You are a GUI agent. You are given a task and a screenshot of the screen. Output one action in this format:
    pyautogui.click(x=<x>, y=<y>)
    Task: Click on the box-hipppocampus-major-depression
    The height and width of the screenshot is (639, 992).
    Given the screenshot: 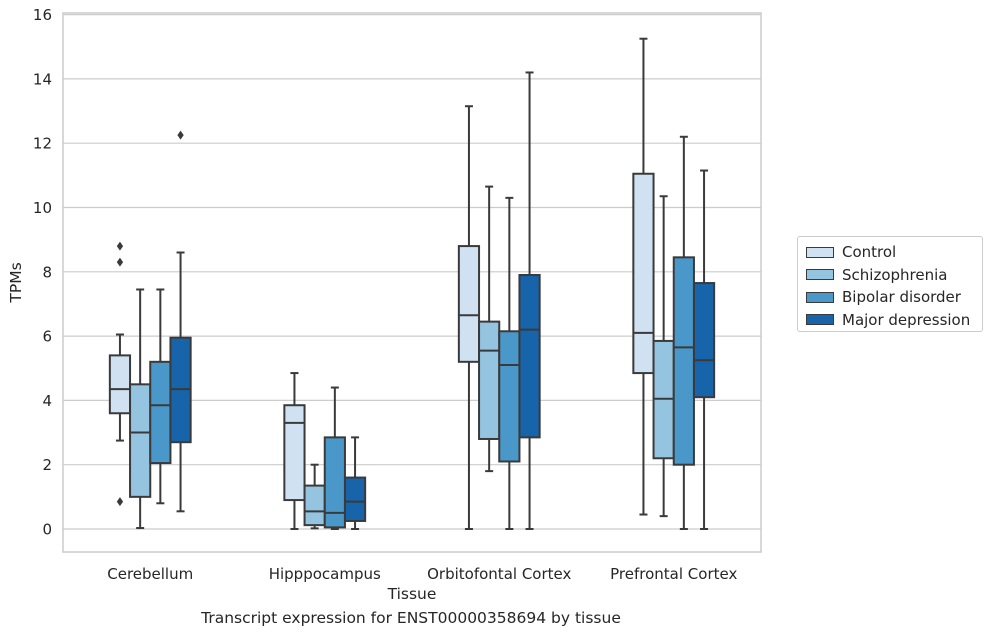 What is the action you would take?
    pyautogui.click(x=355, y=483)
    